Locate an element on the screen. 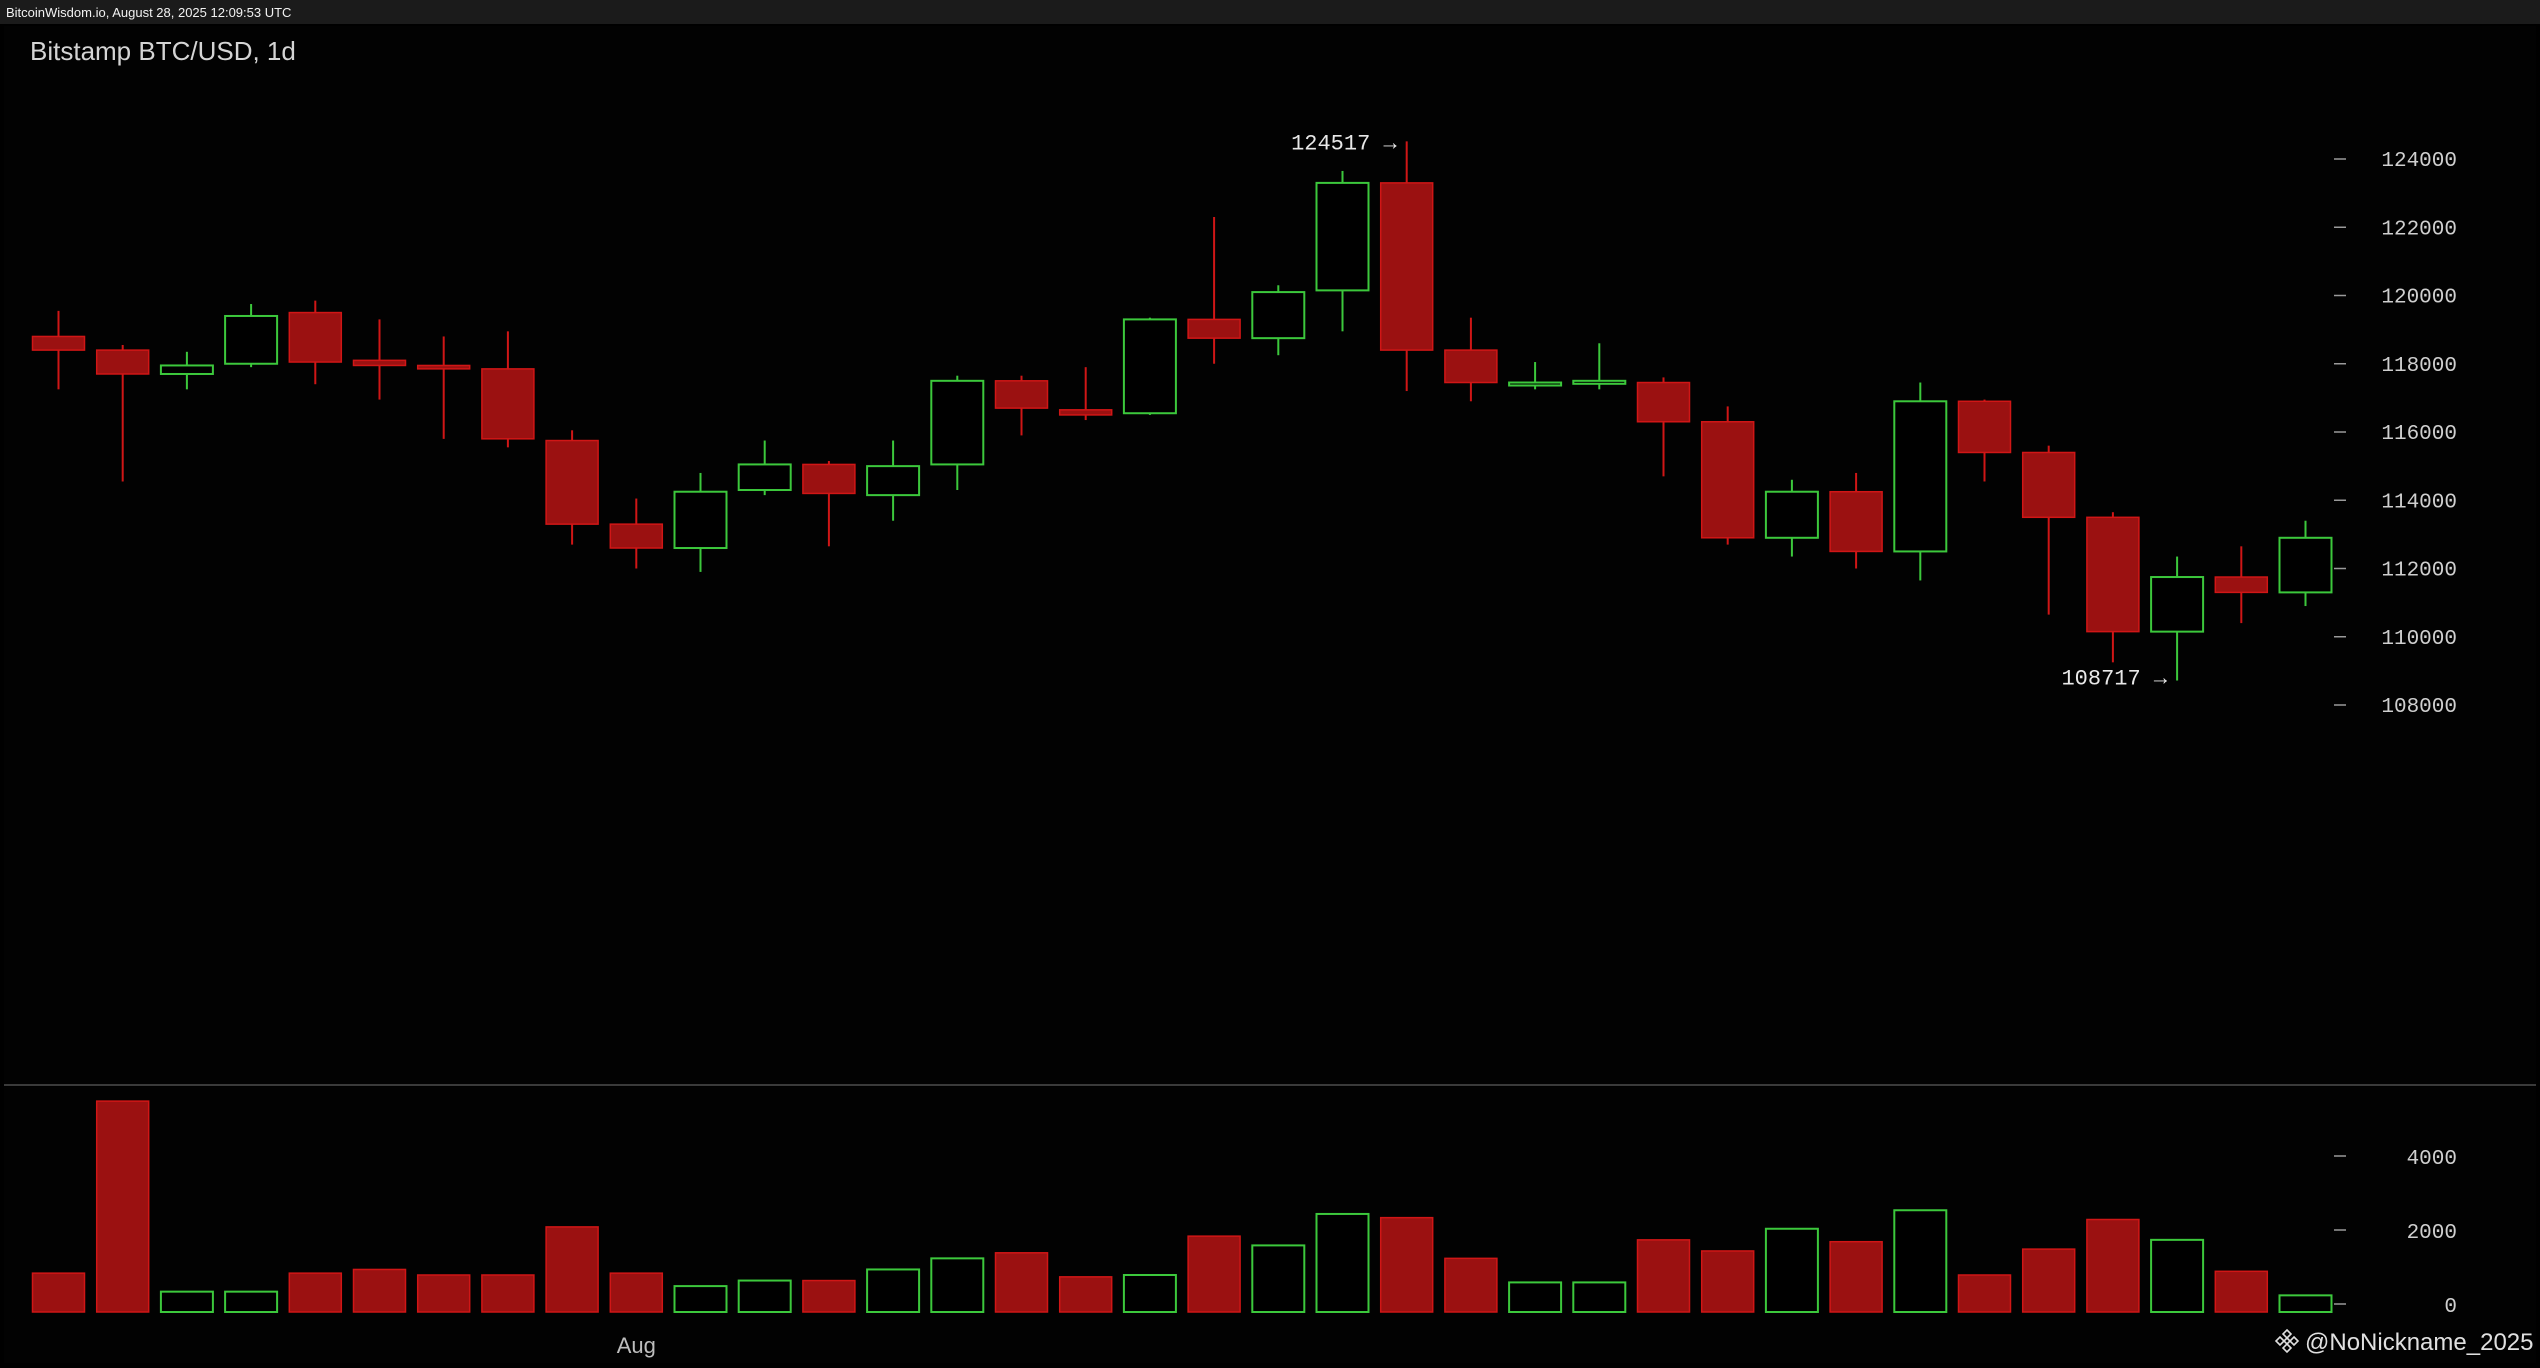 The image size is (2540, 1368). extreme-price-annotation: 124517 → is located at coordinates (1344, 143).